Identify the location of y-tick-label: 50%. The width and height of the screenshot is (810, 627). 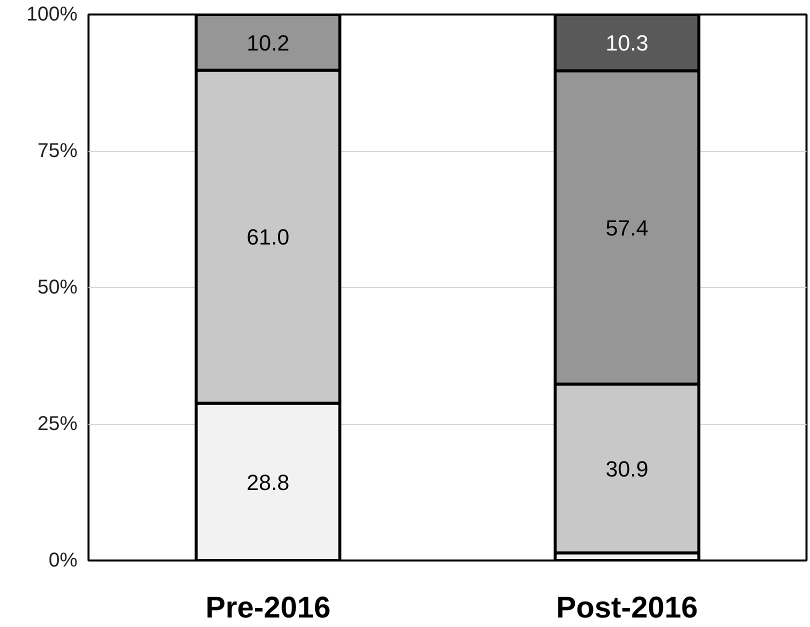
(57, 287).